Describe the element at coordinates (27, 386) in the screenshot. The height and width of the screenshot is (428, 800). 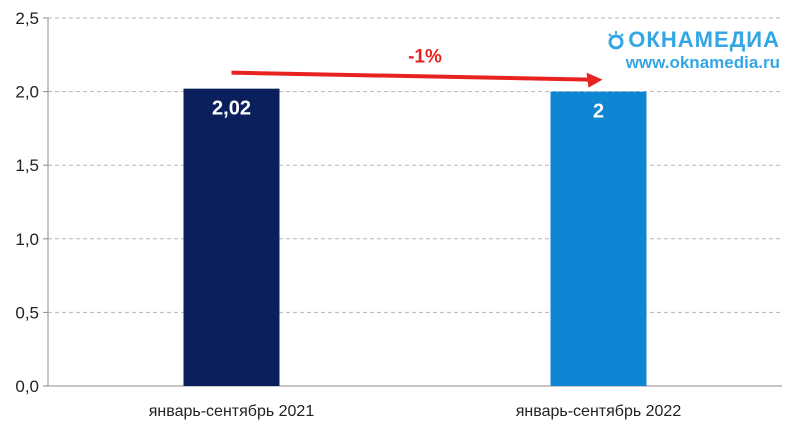
I see `y-tick-label: 0,0` at that location.